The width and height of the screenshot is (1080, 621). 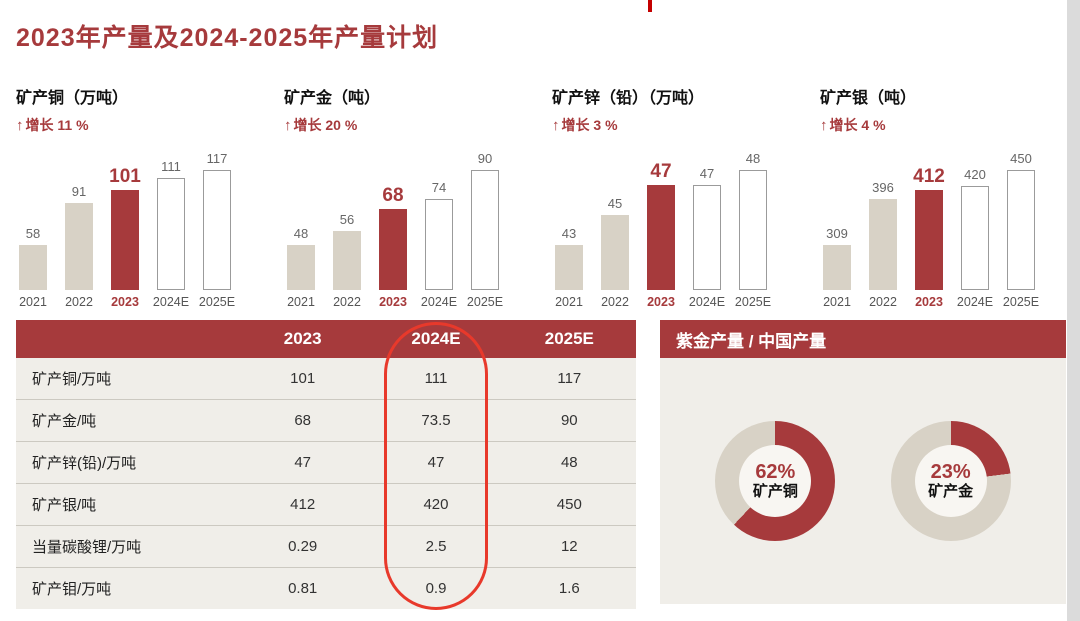 I want to click on bar-value-label: 56, so click(x=347, y=219).